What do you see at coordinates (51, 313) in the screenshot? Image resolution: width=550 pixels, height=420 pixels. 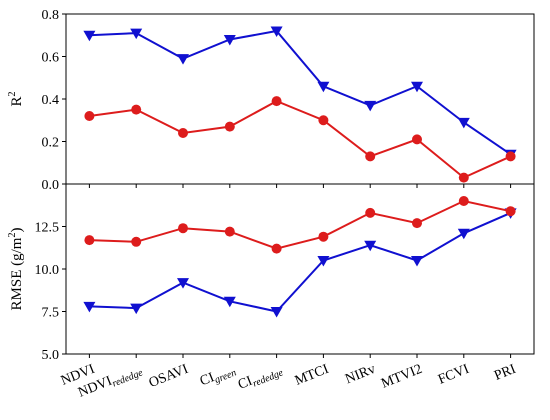 I see `y-tick-label: 7.5` at bounding box center [51, 313].